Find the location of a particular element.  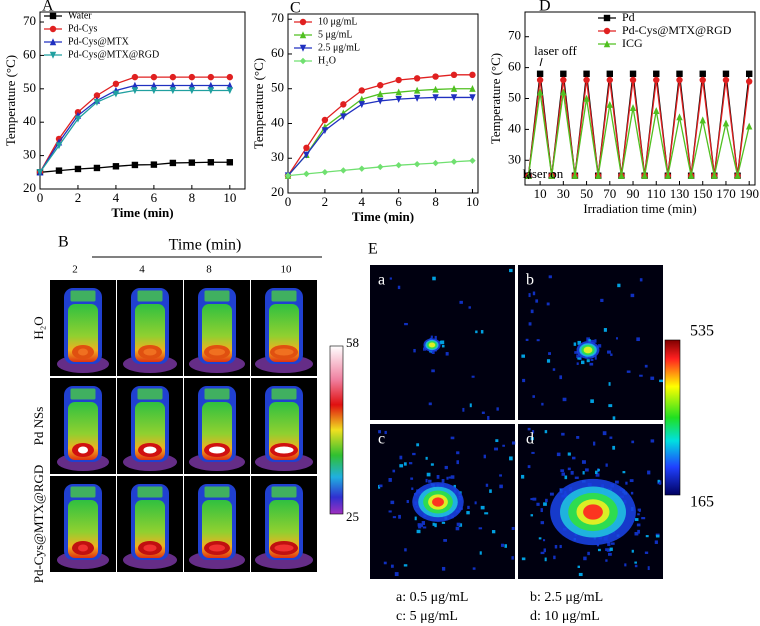

panel-label: D is located at coordinates (545, 7).